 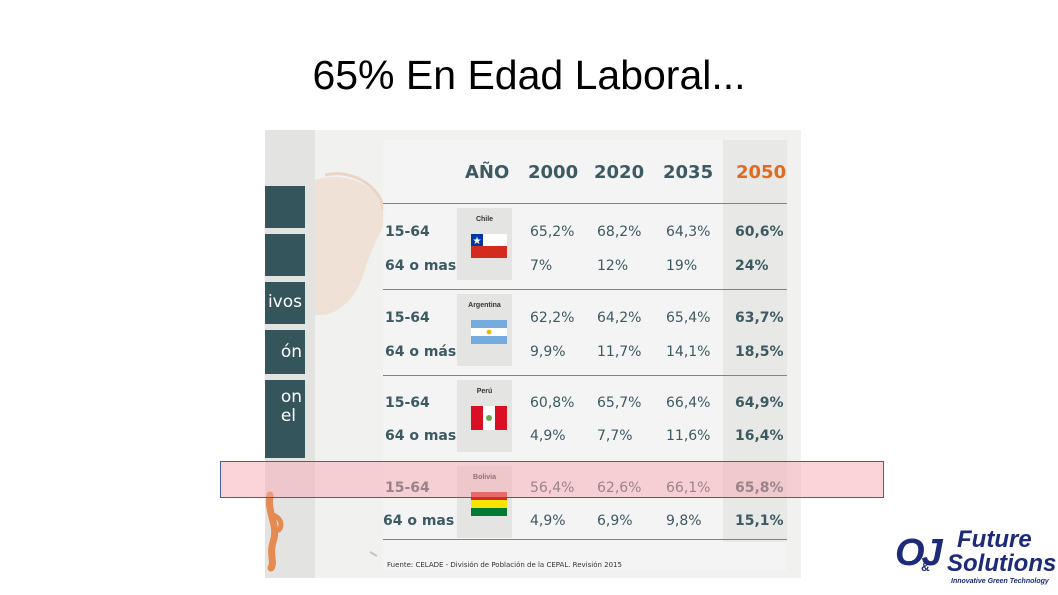 What do you see at coordinates (919, 553) in the screenshot?
I see `logo-mark: OJ` at bounding box center [919, 553].